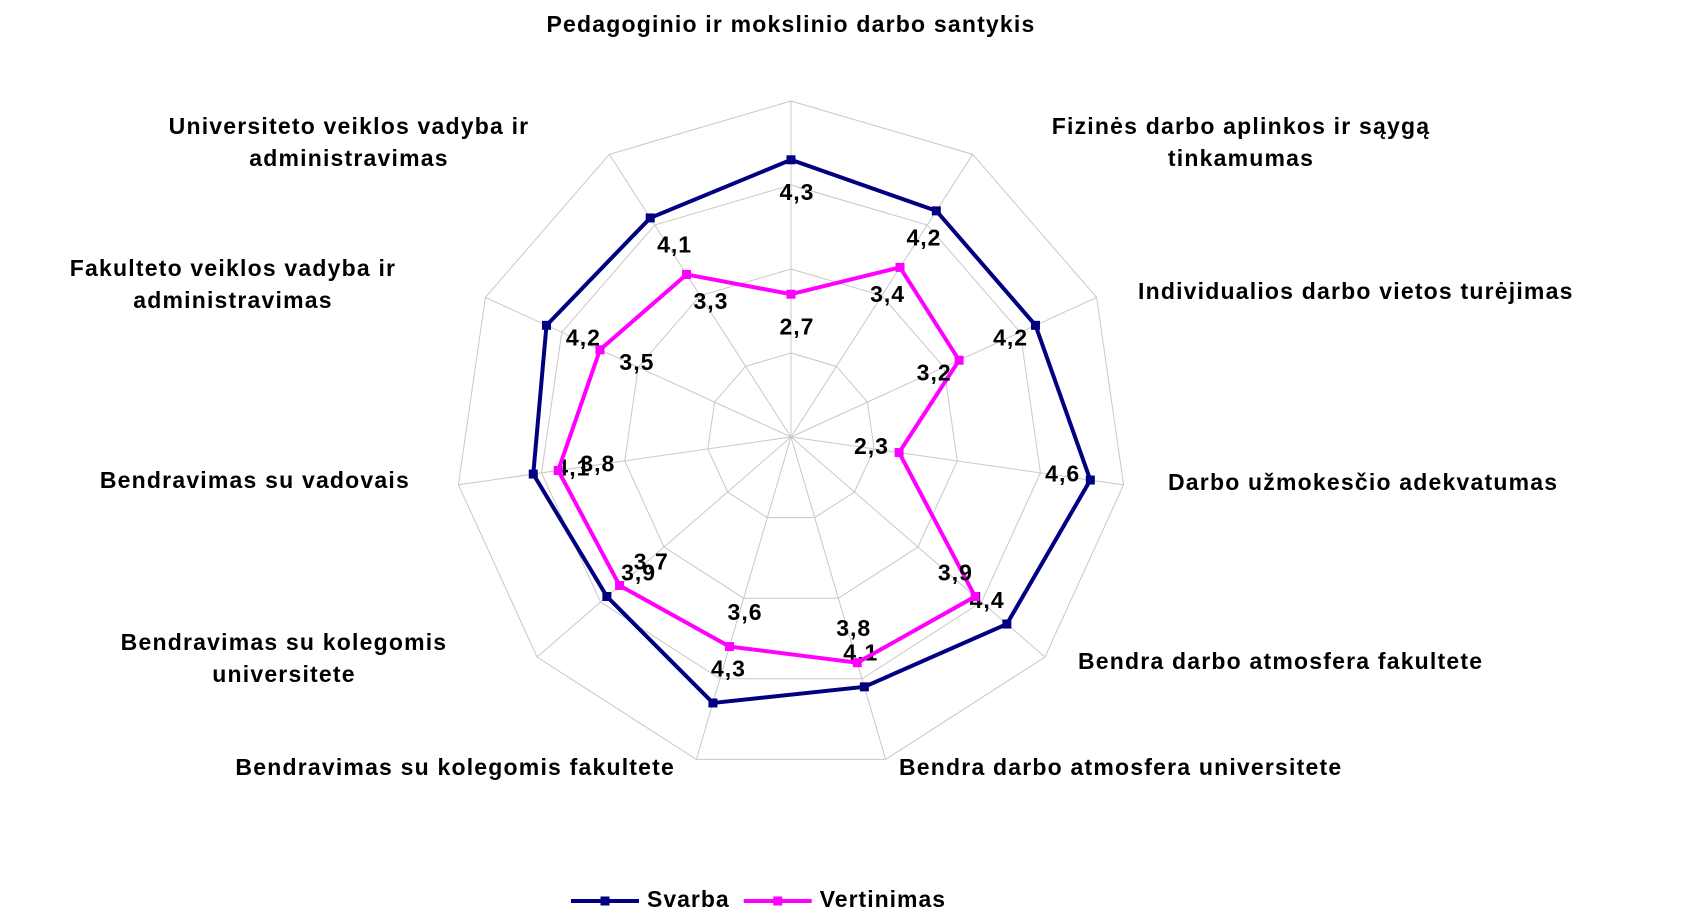 The width and height of the screenshot is (1699, 913). What do you see at coordinates (1062, 473) in the screenshot?
I see `data-label: 4,6` at bounding box center [1062, 473].